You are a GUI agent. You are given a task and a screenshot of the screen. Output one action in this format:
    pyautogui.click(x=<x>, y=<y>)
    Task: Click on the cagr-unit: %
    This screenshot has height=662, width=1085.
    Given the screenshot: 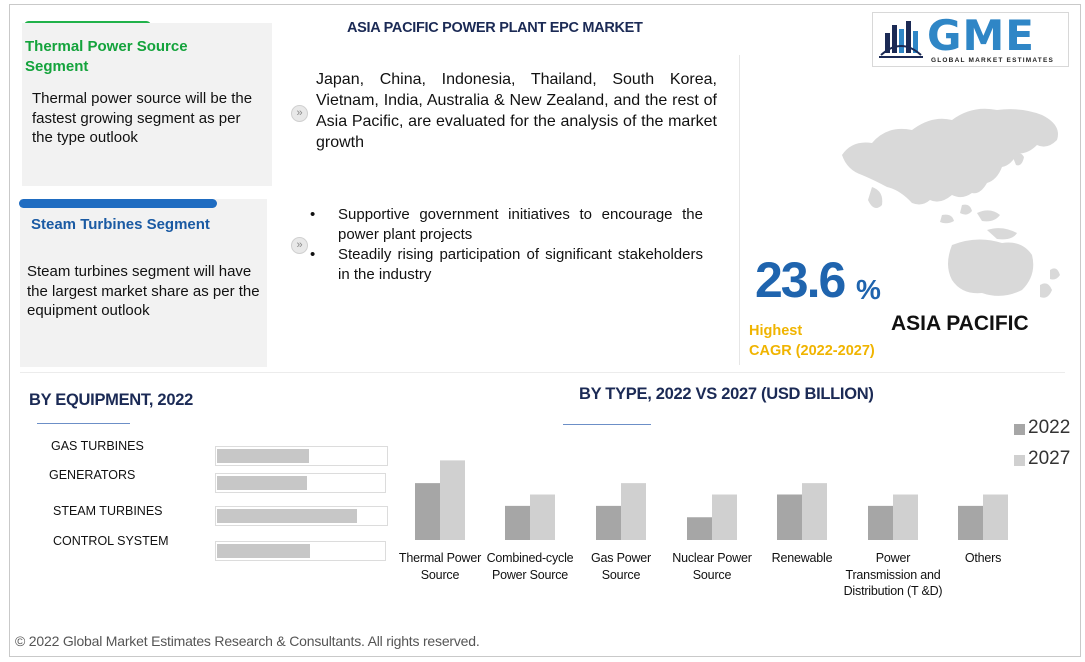 What is the action you would take?
    pyautogui.click(x=868, y=289)
    